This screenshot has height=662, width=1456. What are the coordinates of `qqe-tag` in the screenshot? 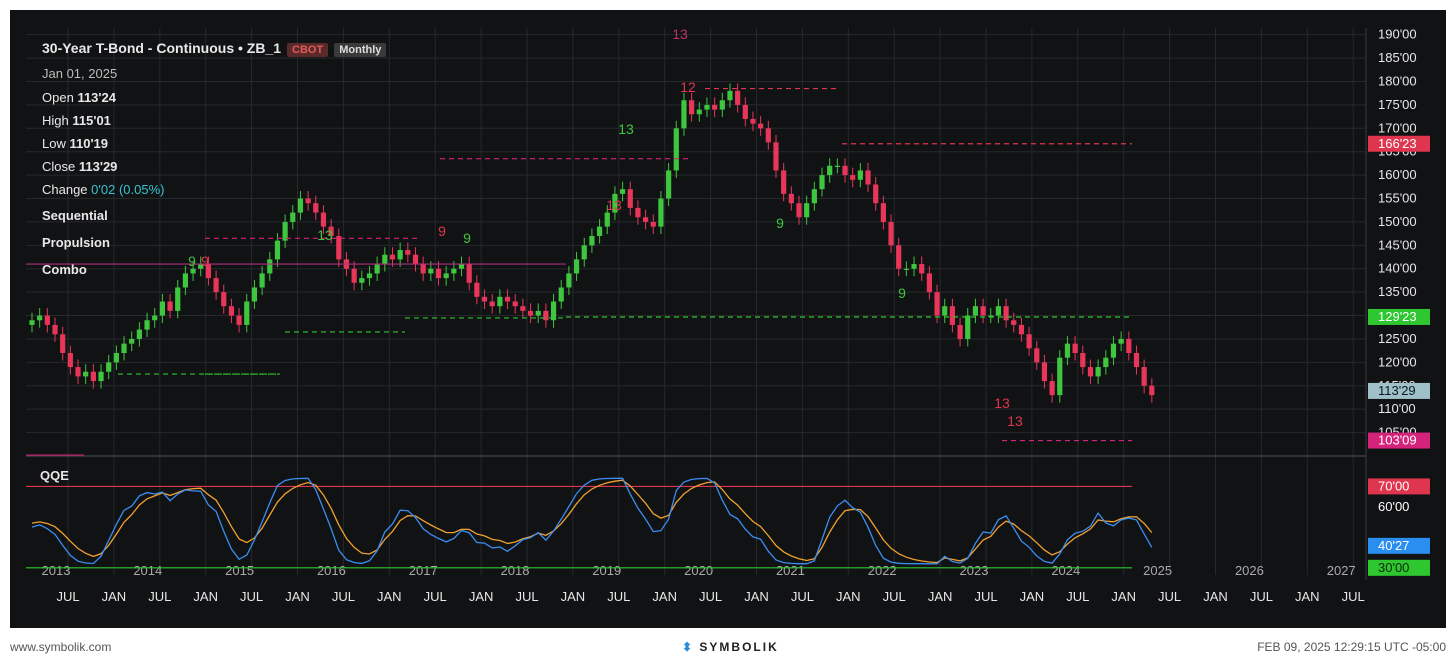 It's located at (1399, 567).